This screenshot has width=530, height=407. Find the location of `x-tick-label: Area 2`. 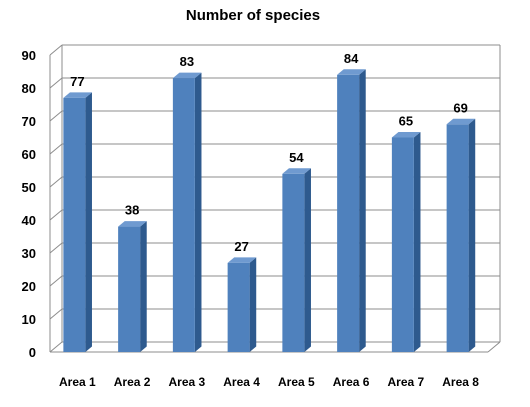

x-tick-label: Area 2 is located at coordinates (132, 382).